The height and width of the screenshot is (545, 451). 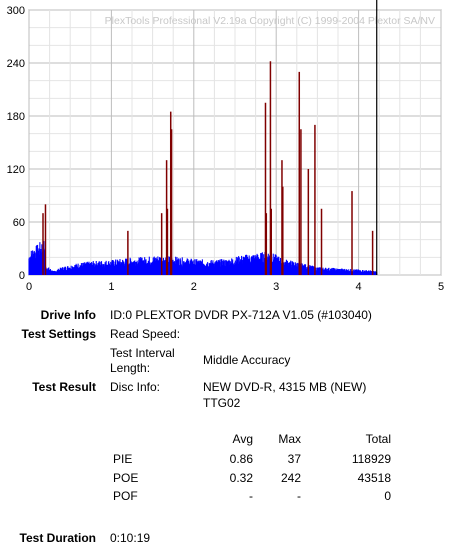 I want to click on test-settings-label: Test Settings, so click(x=58, y=334).